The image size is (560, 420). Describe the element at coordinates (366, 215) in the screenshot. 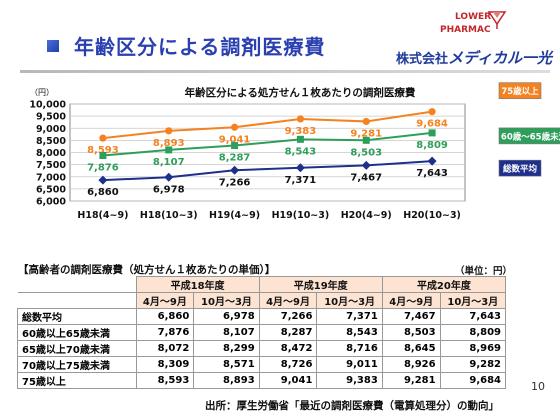

I see `x-tick-label: H20(4~9)` at that location.